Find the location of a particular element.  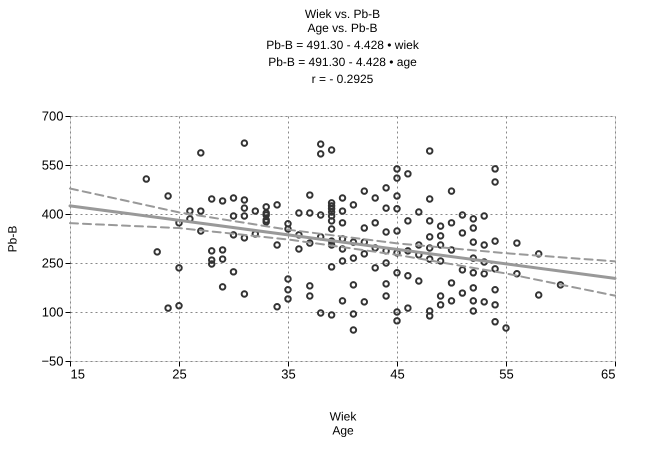

x-tick-label: 15 is located at coordinates (77, 374).